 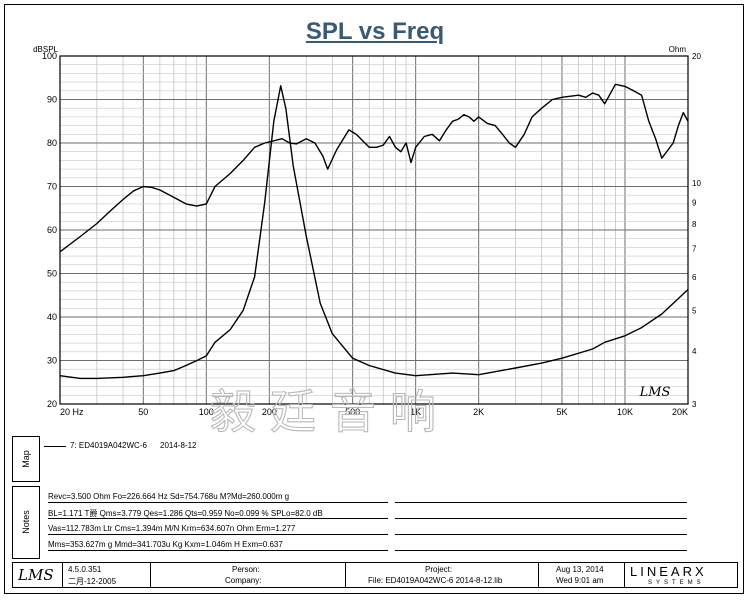 I want to click on x-tick-label: 50, so click(x=143, y=412).